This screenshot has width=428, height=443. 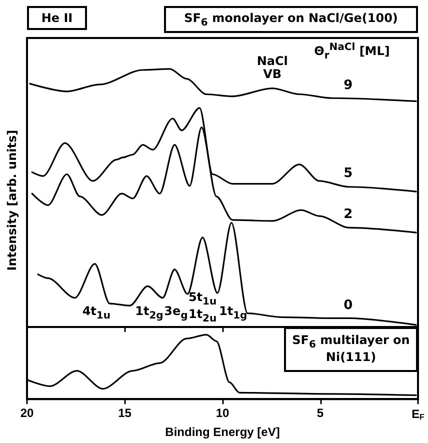 I want to click on x-tick-label: 15, so click(x=125, y=413).